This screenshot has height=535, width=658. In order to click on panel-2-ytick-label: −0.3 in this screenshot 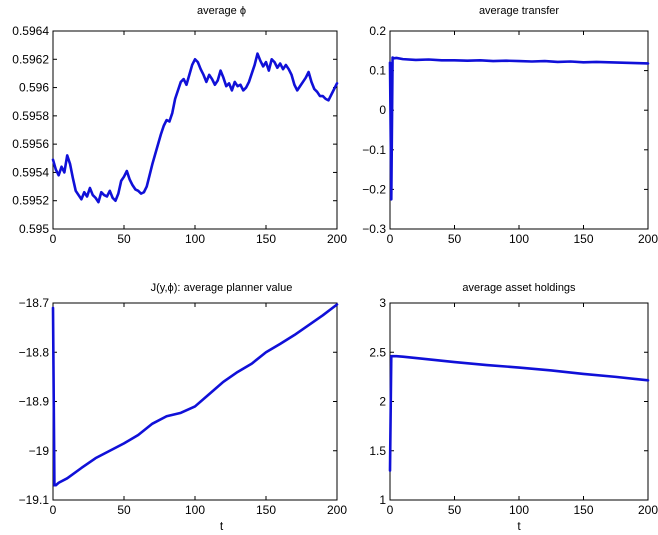, I will do `click(374, 229)`.